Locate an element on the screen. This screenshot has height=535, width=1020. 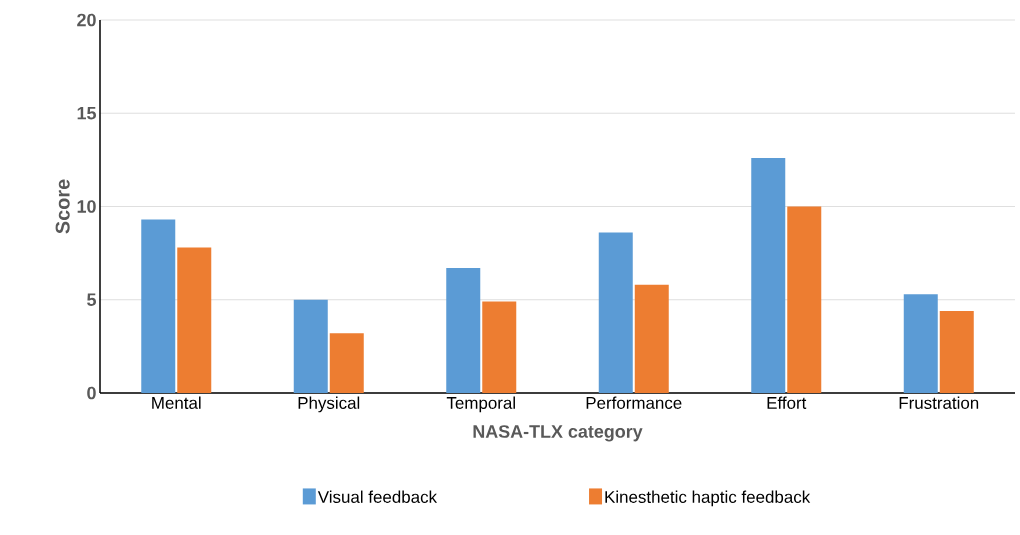
x-tick-label: Physical is located at coordinates (329, 404).